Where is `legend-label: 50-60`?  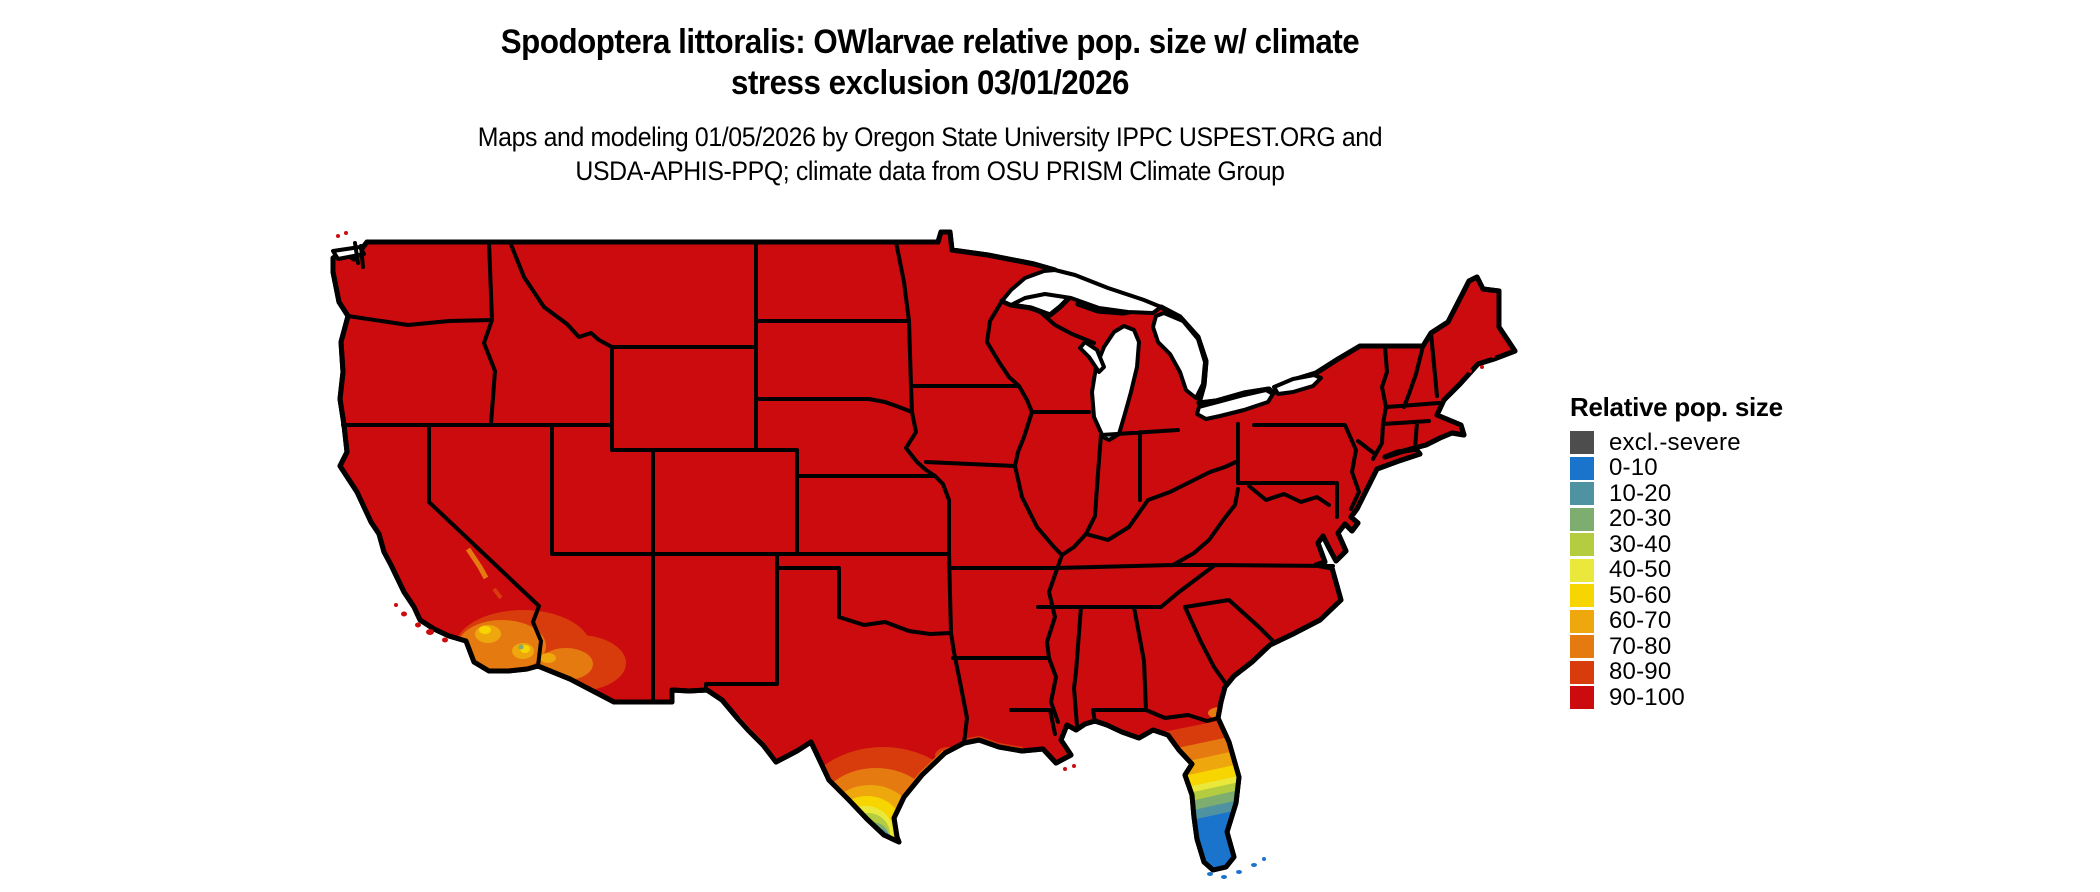
legend-label: 50-60 is located at coordinates (1640, 595).